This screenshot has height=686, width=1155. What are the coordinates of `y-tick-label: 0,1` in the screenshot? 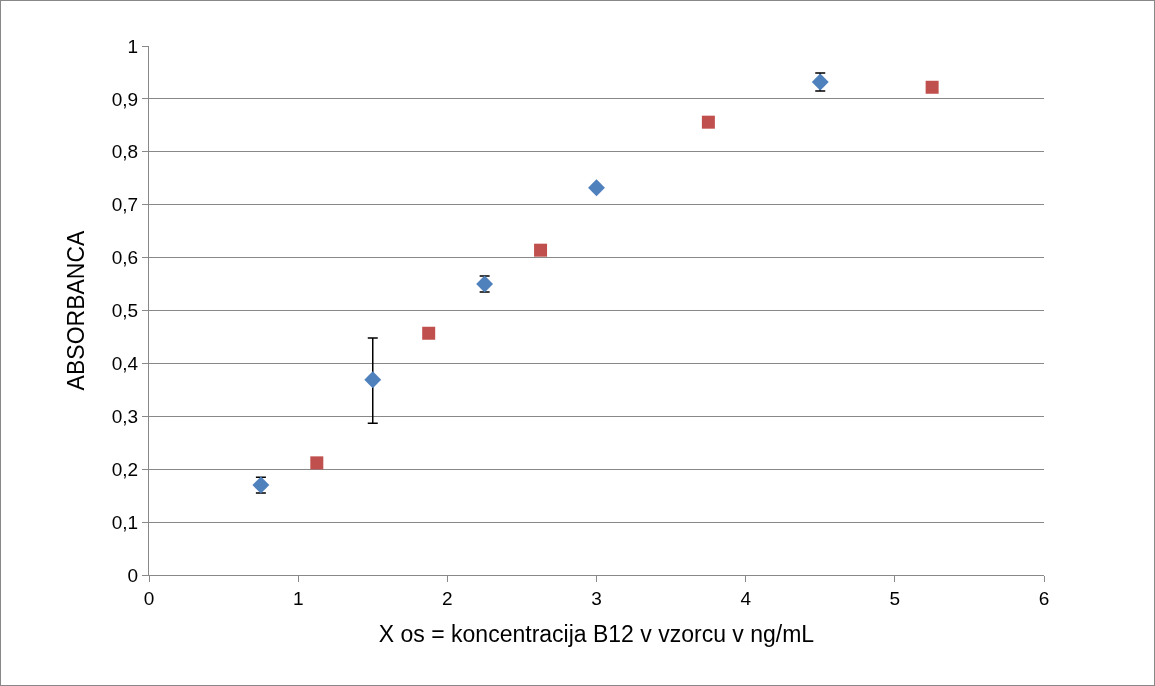 It's located at (125, 522).